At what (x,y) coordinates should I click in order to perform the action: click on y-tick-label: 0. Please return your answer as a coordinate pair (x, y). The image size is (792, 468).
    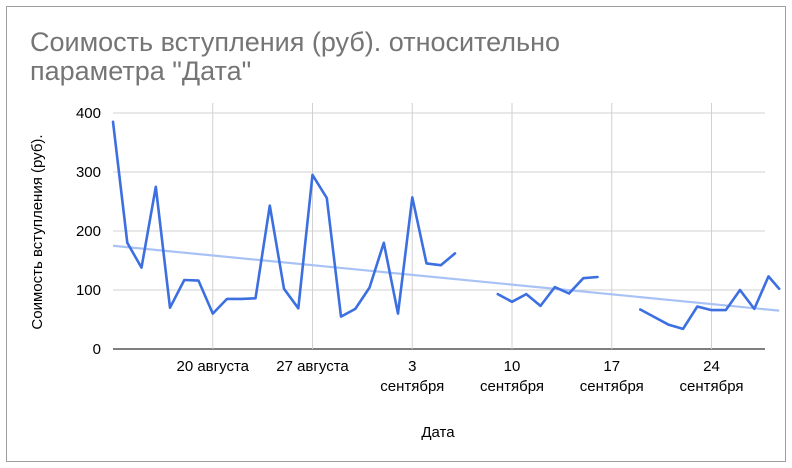
    Looking at the image, I should click on (97, 349).